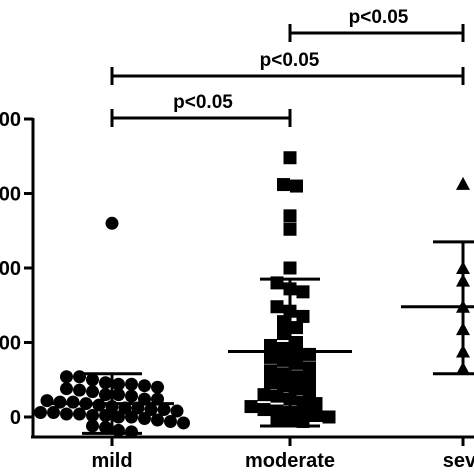 The height and width of the screenshot is (474, 474). Describe the element at coordinates (458, 461) in the screenshot. I see `x-category-label: seve` at that location.